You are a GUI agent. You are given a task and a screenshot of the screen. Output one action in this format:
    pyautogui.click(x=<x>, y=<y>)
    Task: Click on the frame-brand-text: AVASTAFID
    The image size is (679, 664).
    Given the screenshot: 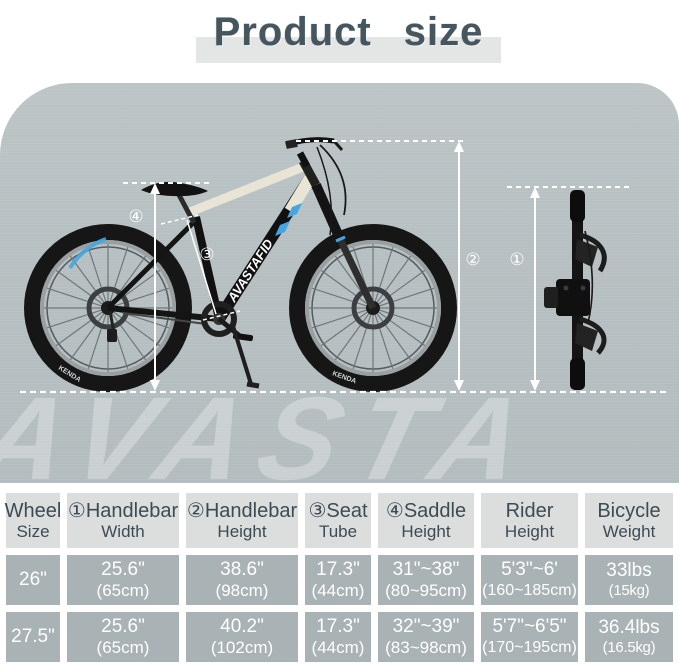 What is the action you would take?
    pyautogui.click(x=250, y=270)
    